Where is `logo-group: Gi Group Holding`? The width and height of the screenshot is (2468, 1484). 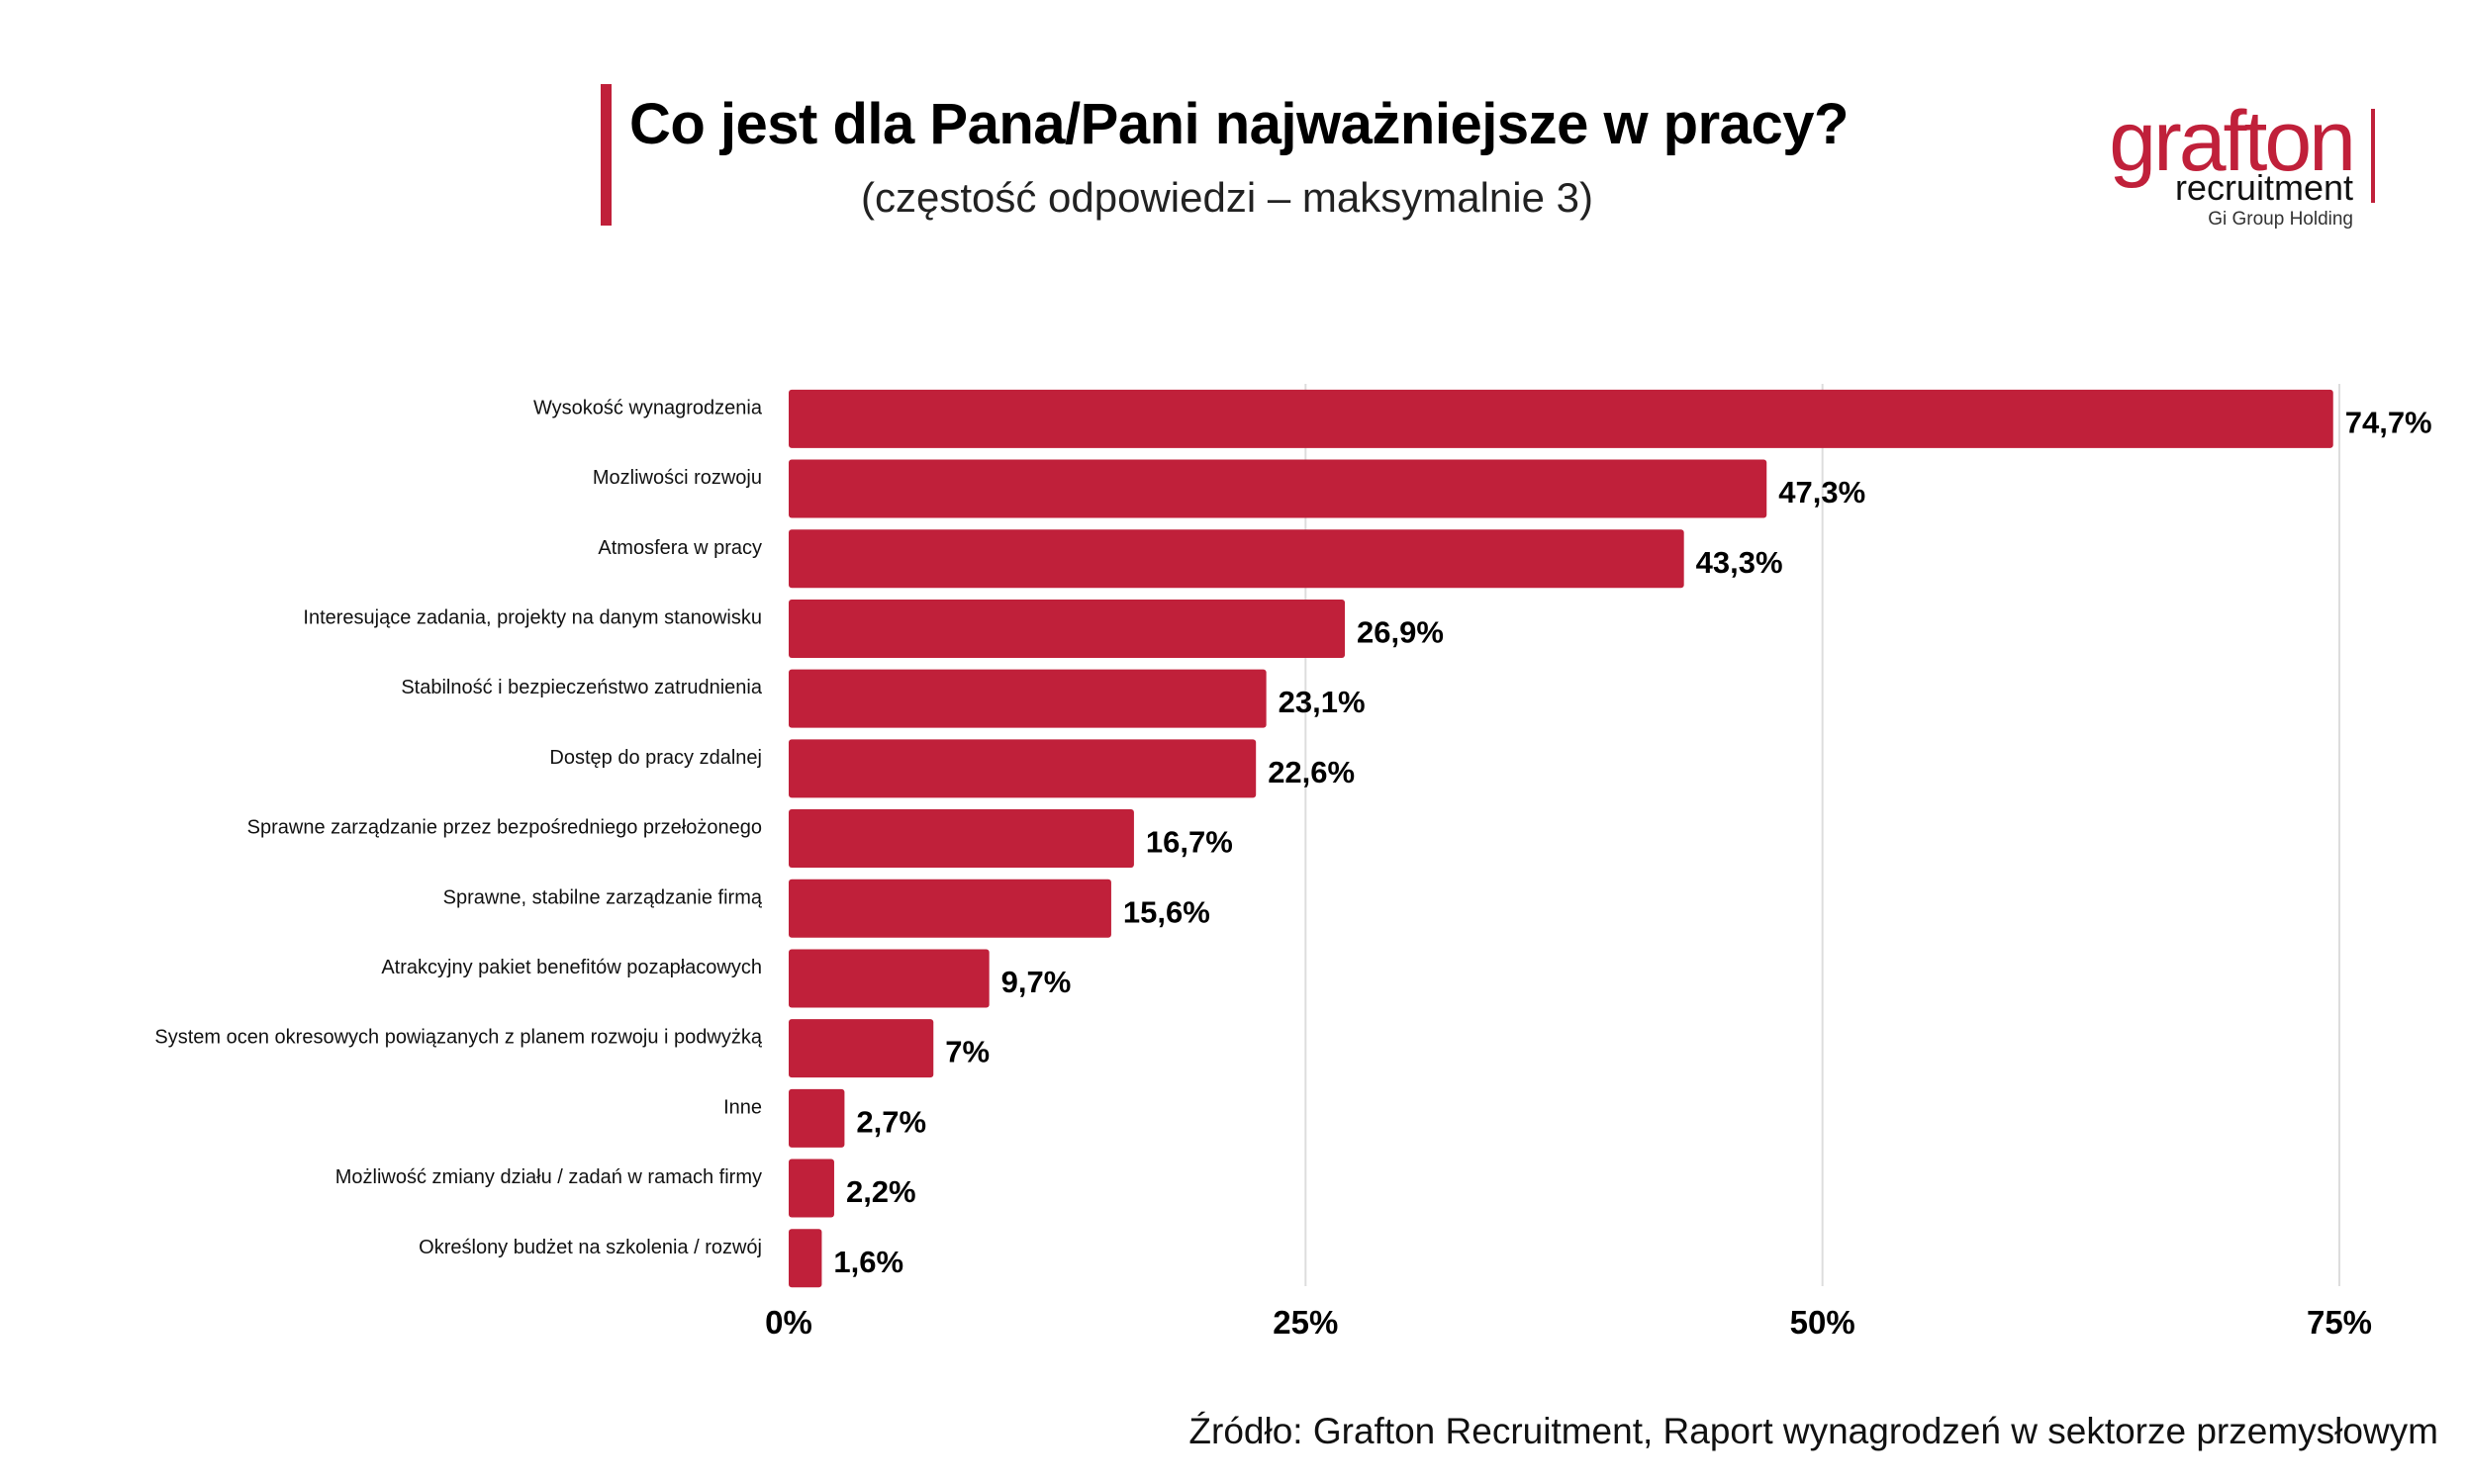 logo-group: Gi Group Holding is located at coordinates (2280, 219).